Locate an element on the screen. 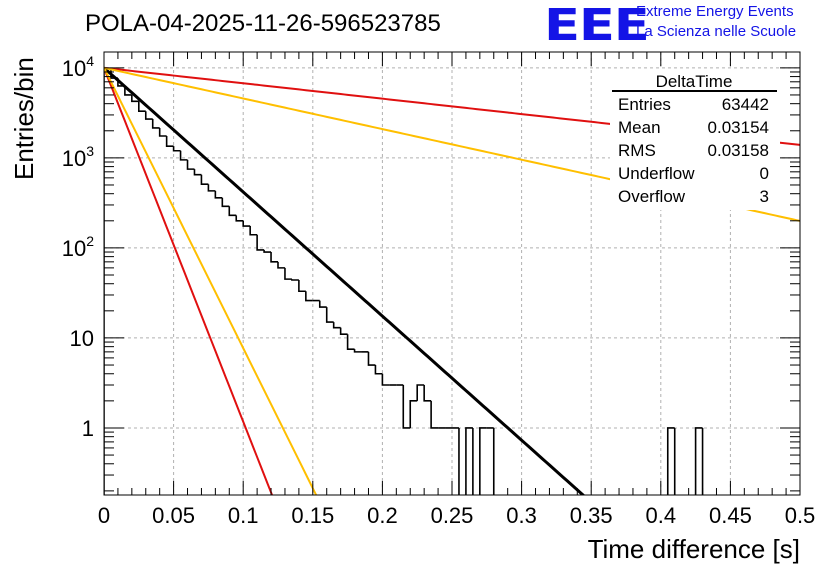  y-tick-label: 10³ is located at coordinates (78, 157).